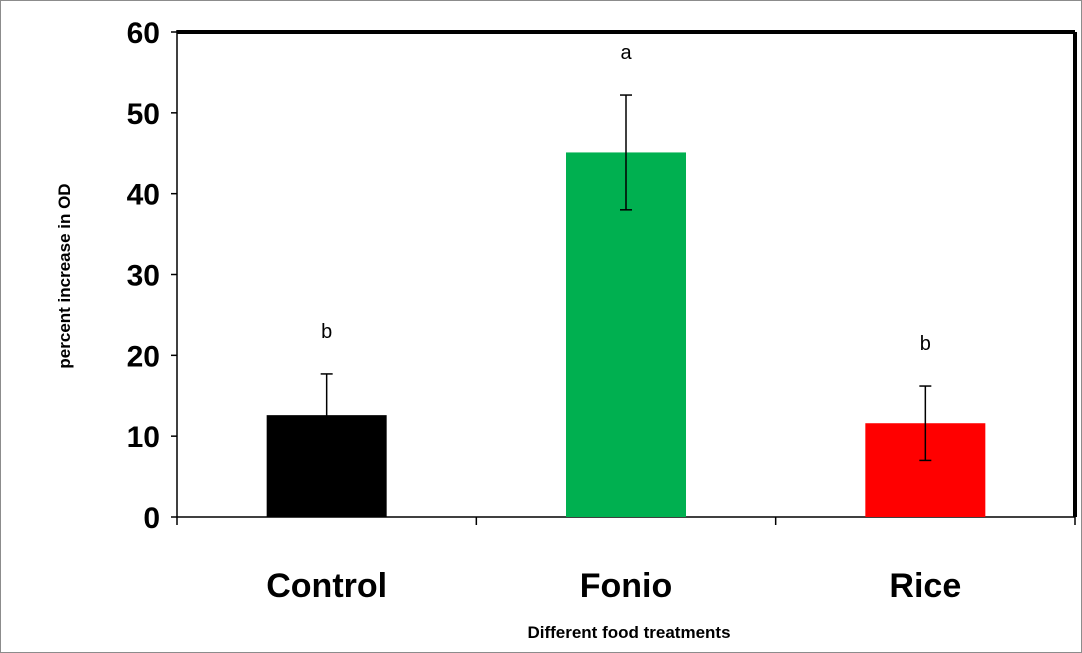 This screenshot has width=1082, height=653. What do you see at coordinates (143, 33) in the screenshot?
I see `y-tick-label: 60` at bounding box center [143, 33].